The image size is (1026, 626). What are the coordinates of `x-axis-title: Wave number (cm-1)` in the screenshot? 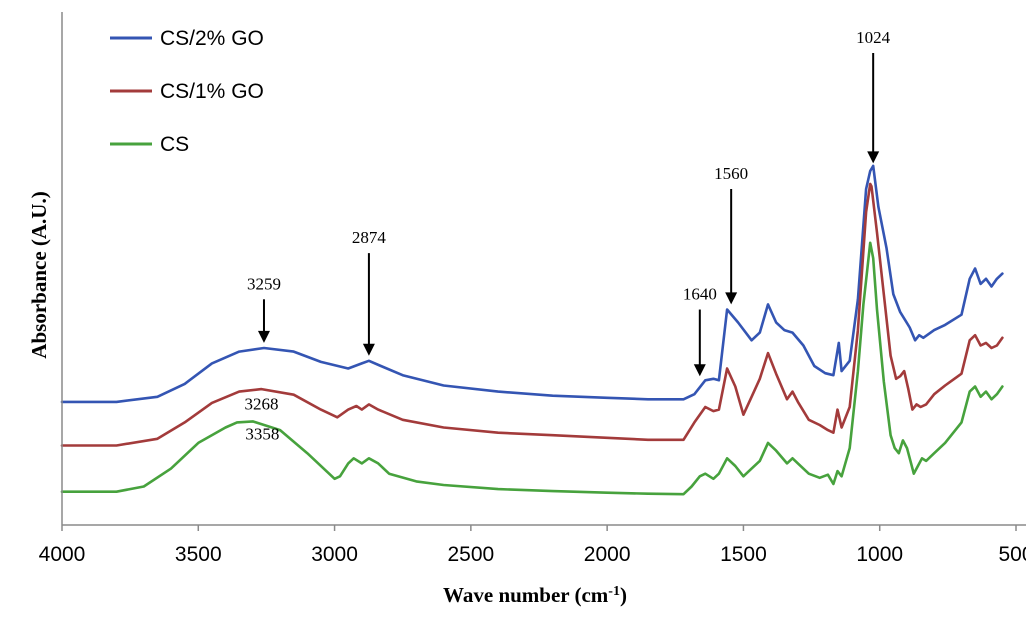 It's located at (535, 595).